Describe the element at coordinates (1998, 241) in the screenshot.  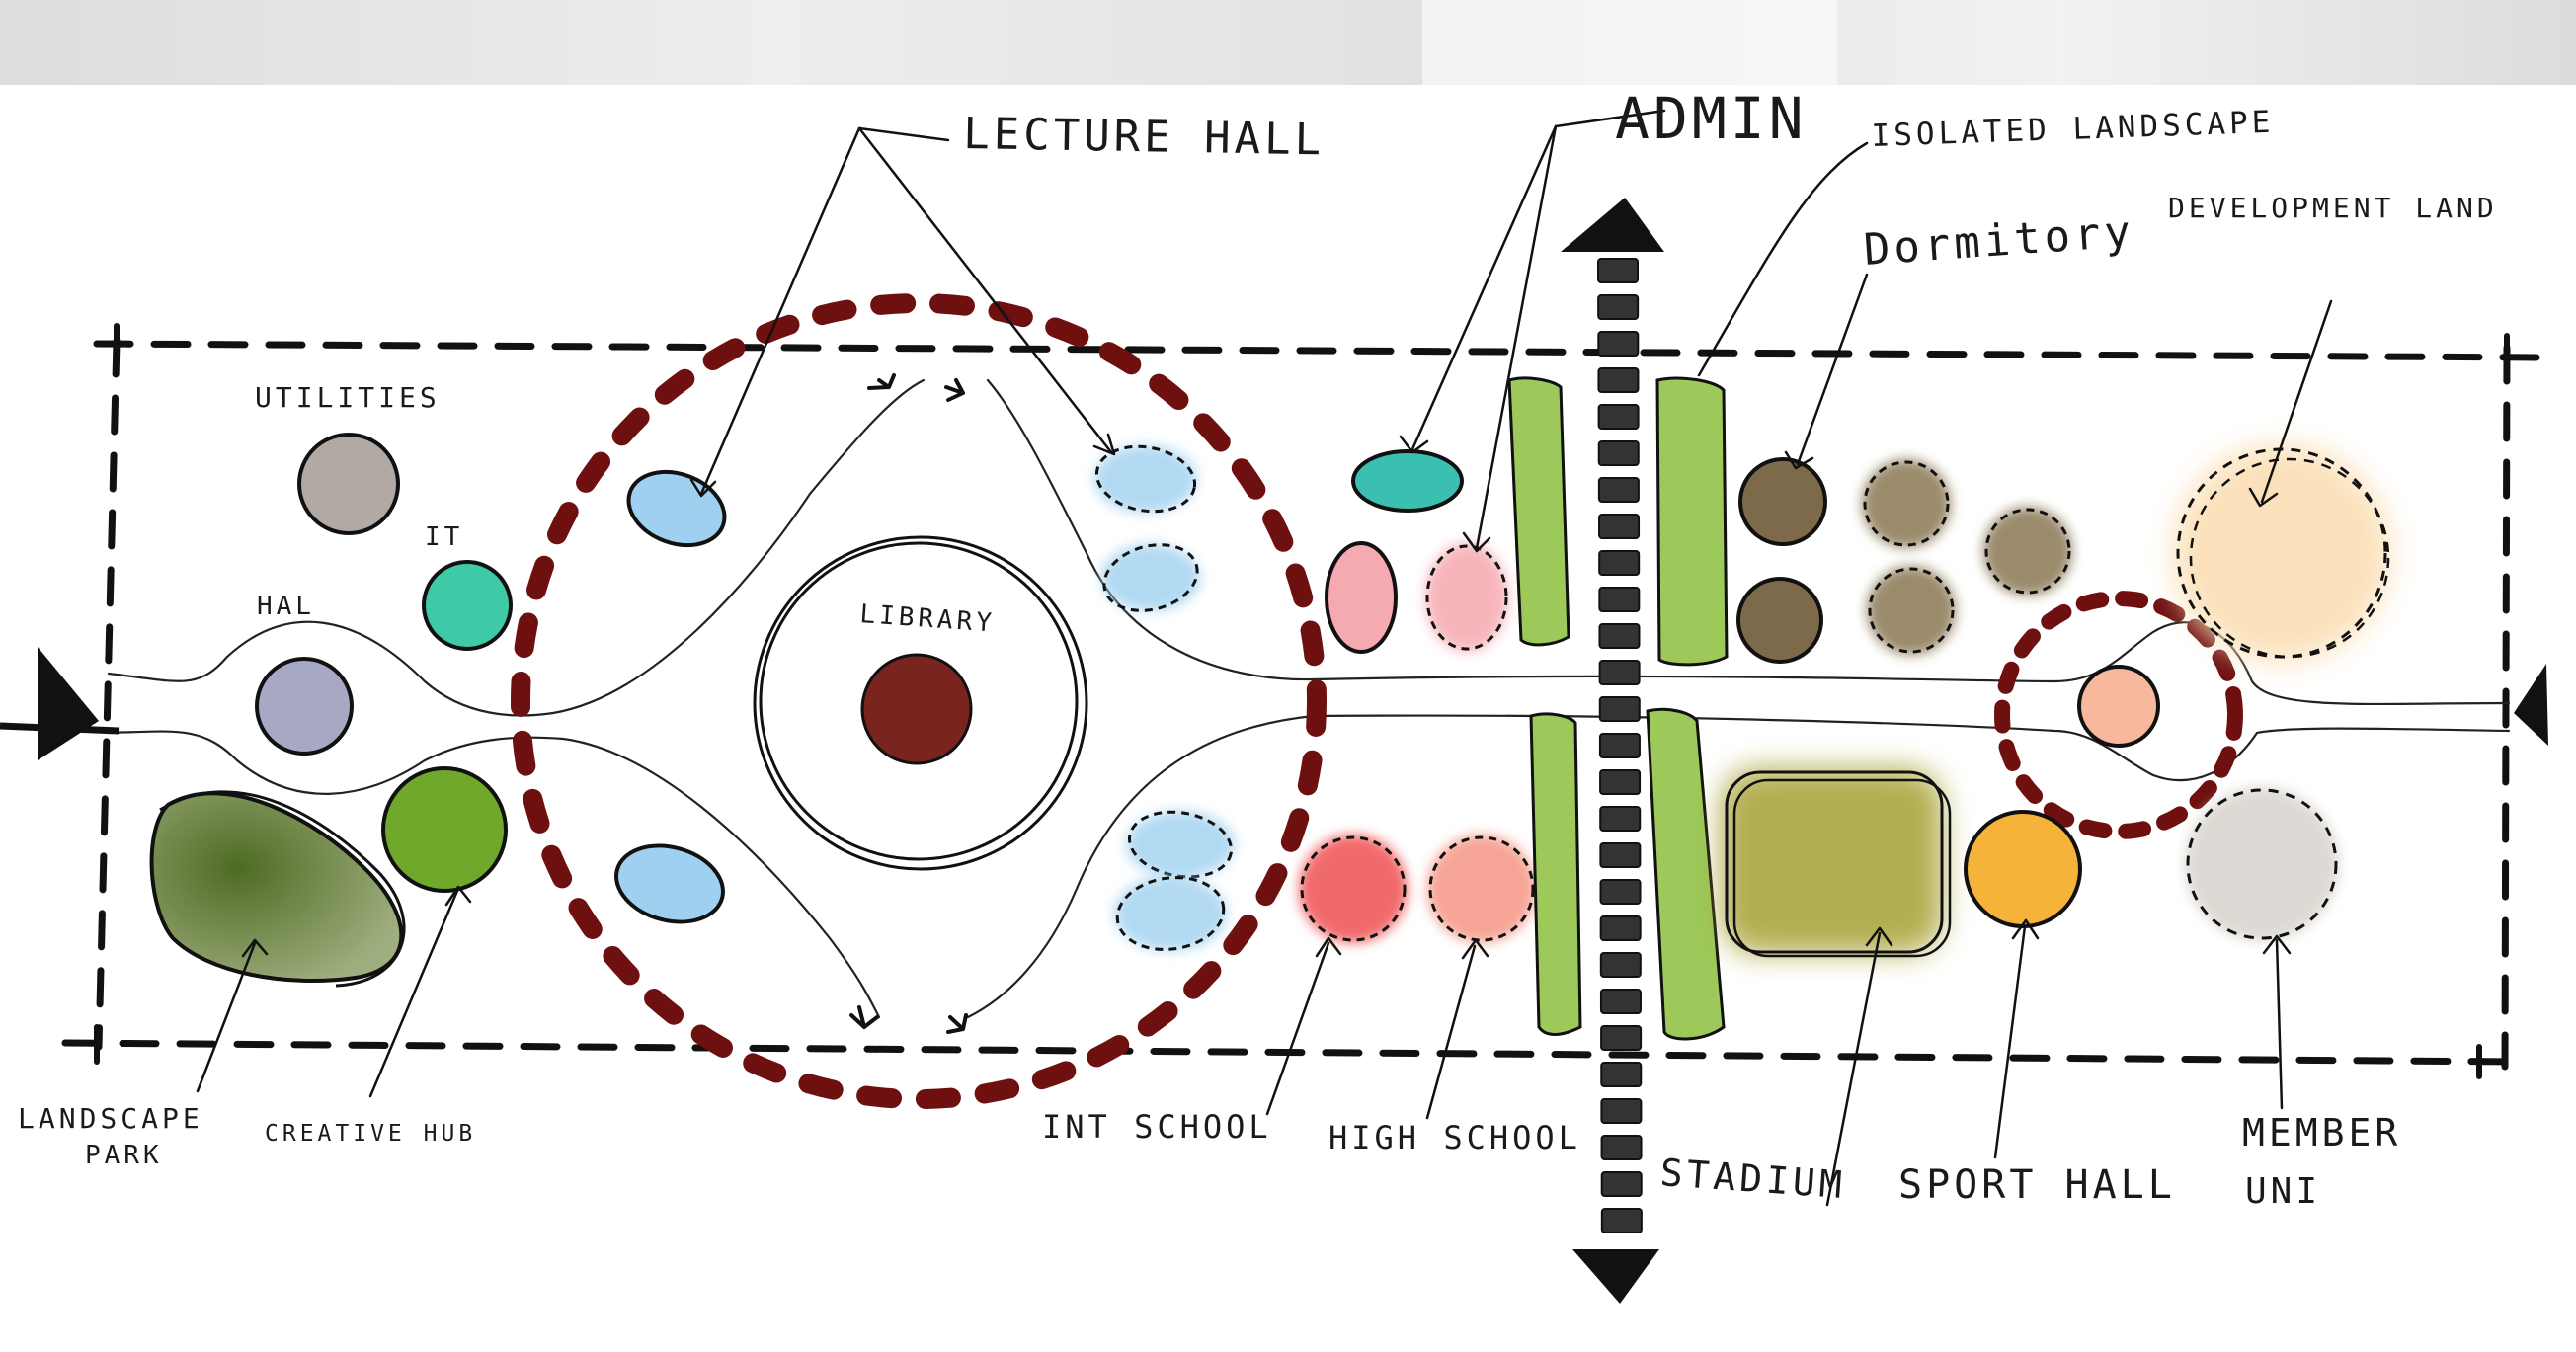
I see `label-dormitory: Dormitory` at that location.